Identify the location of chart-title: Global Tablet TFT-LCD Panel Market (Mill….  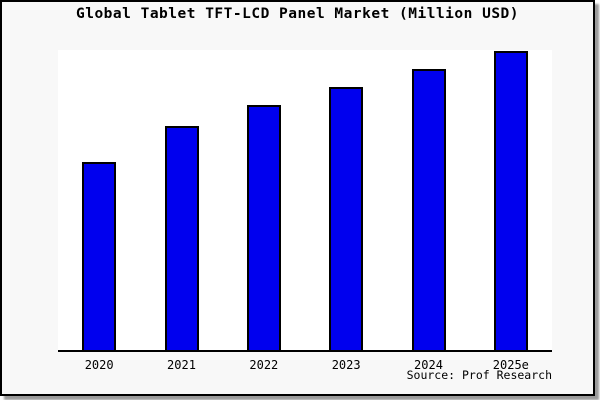
(297, 14).